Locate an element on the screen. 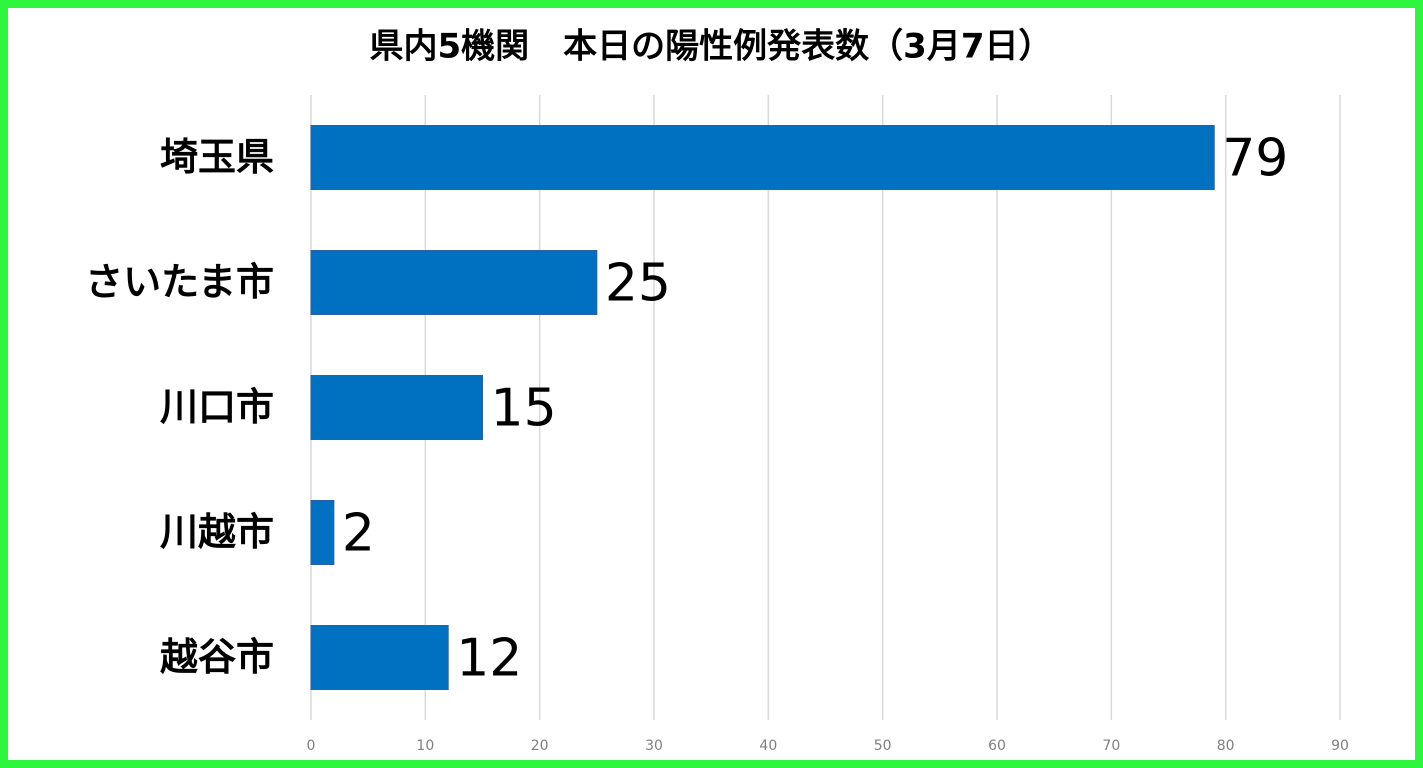  x-tick-label: 50 is located at coordinates (883, 746).